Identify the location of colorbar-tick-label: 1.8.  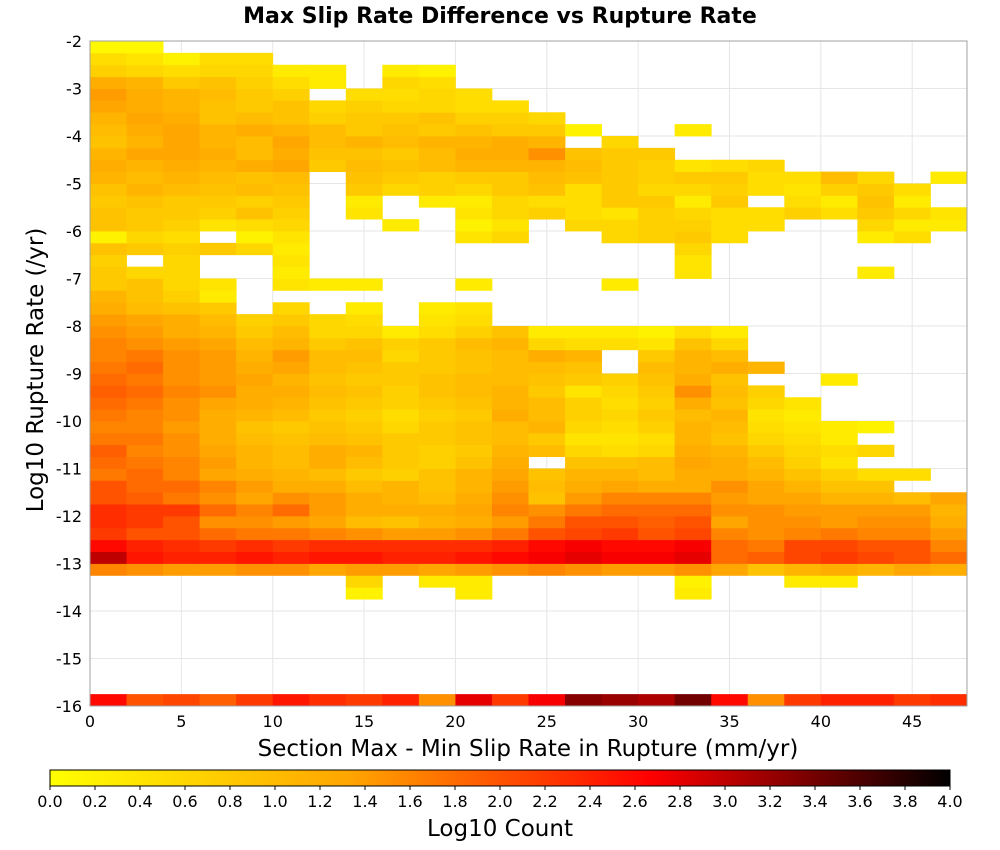
(454, 801).